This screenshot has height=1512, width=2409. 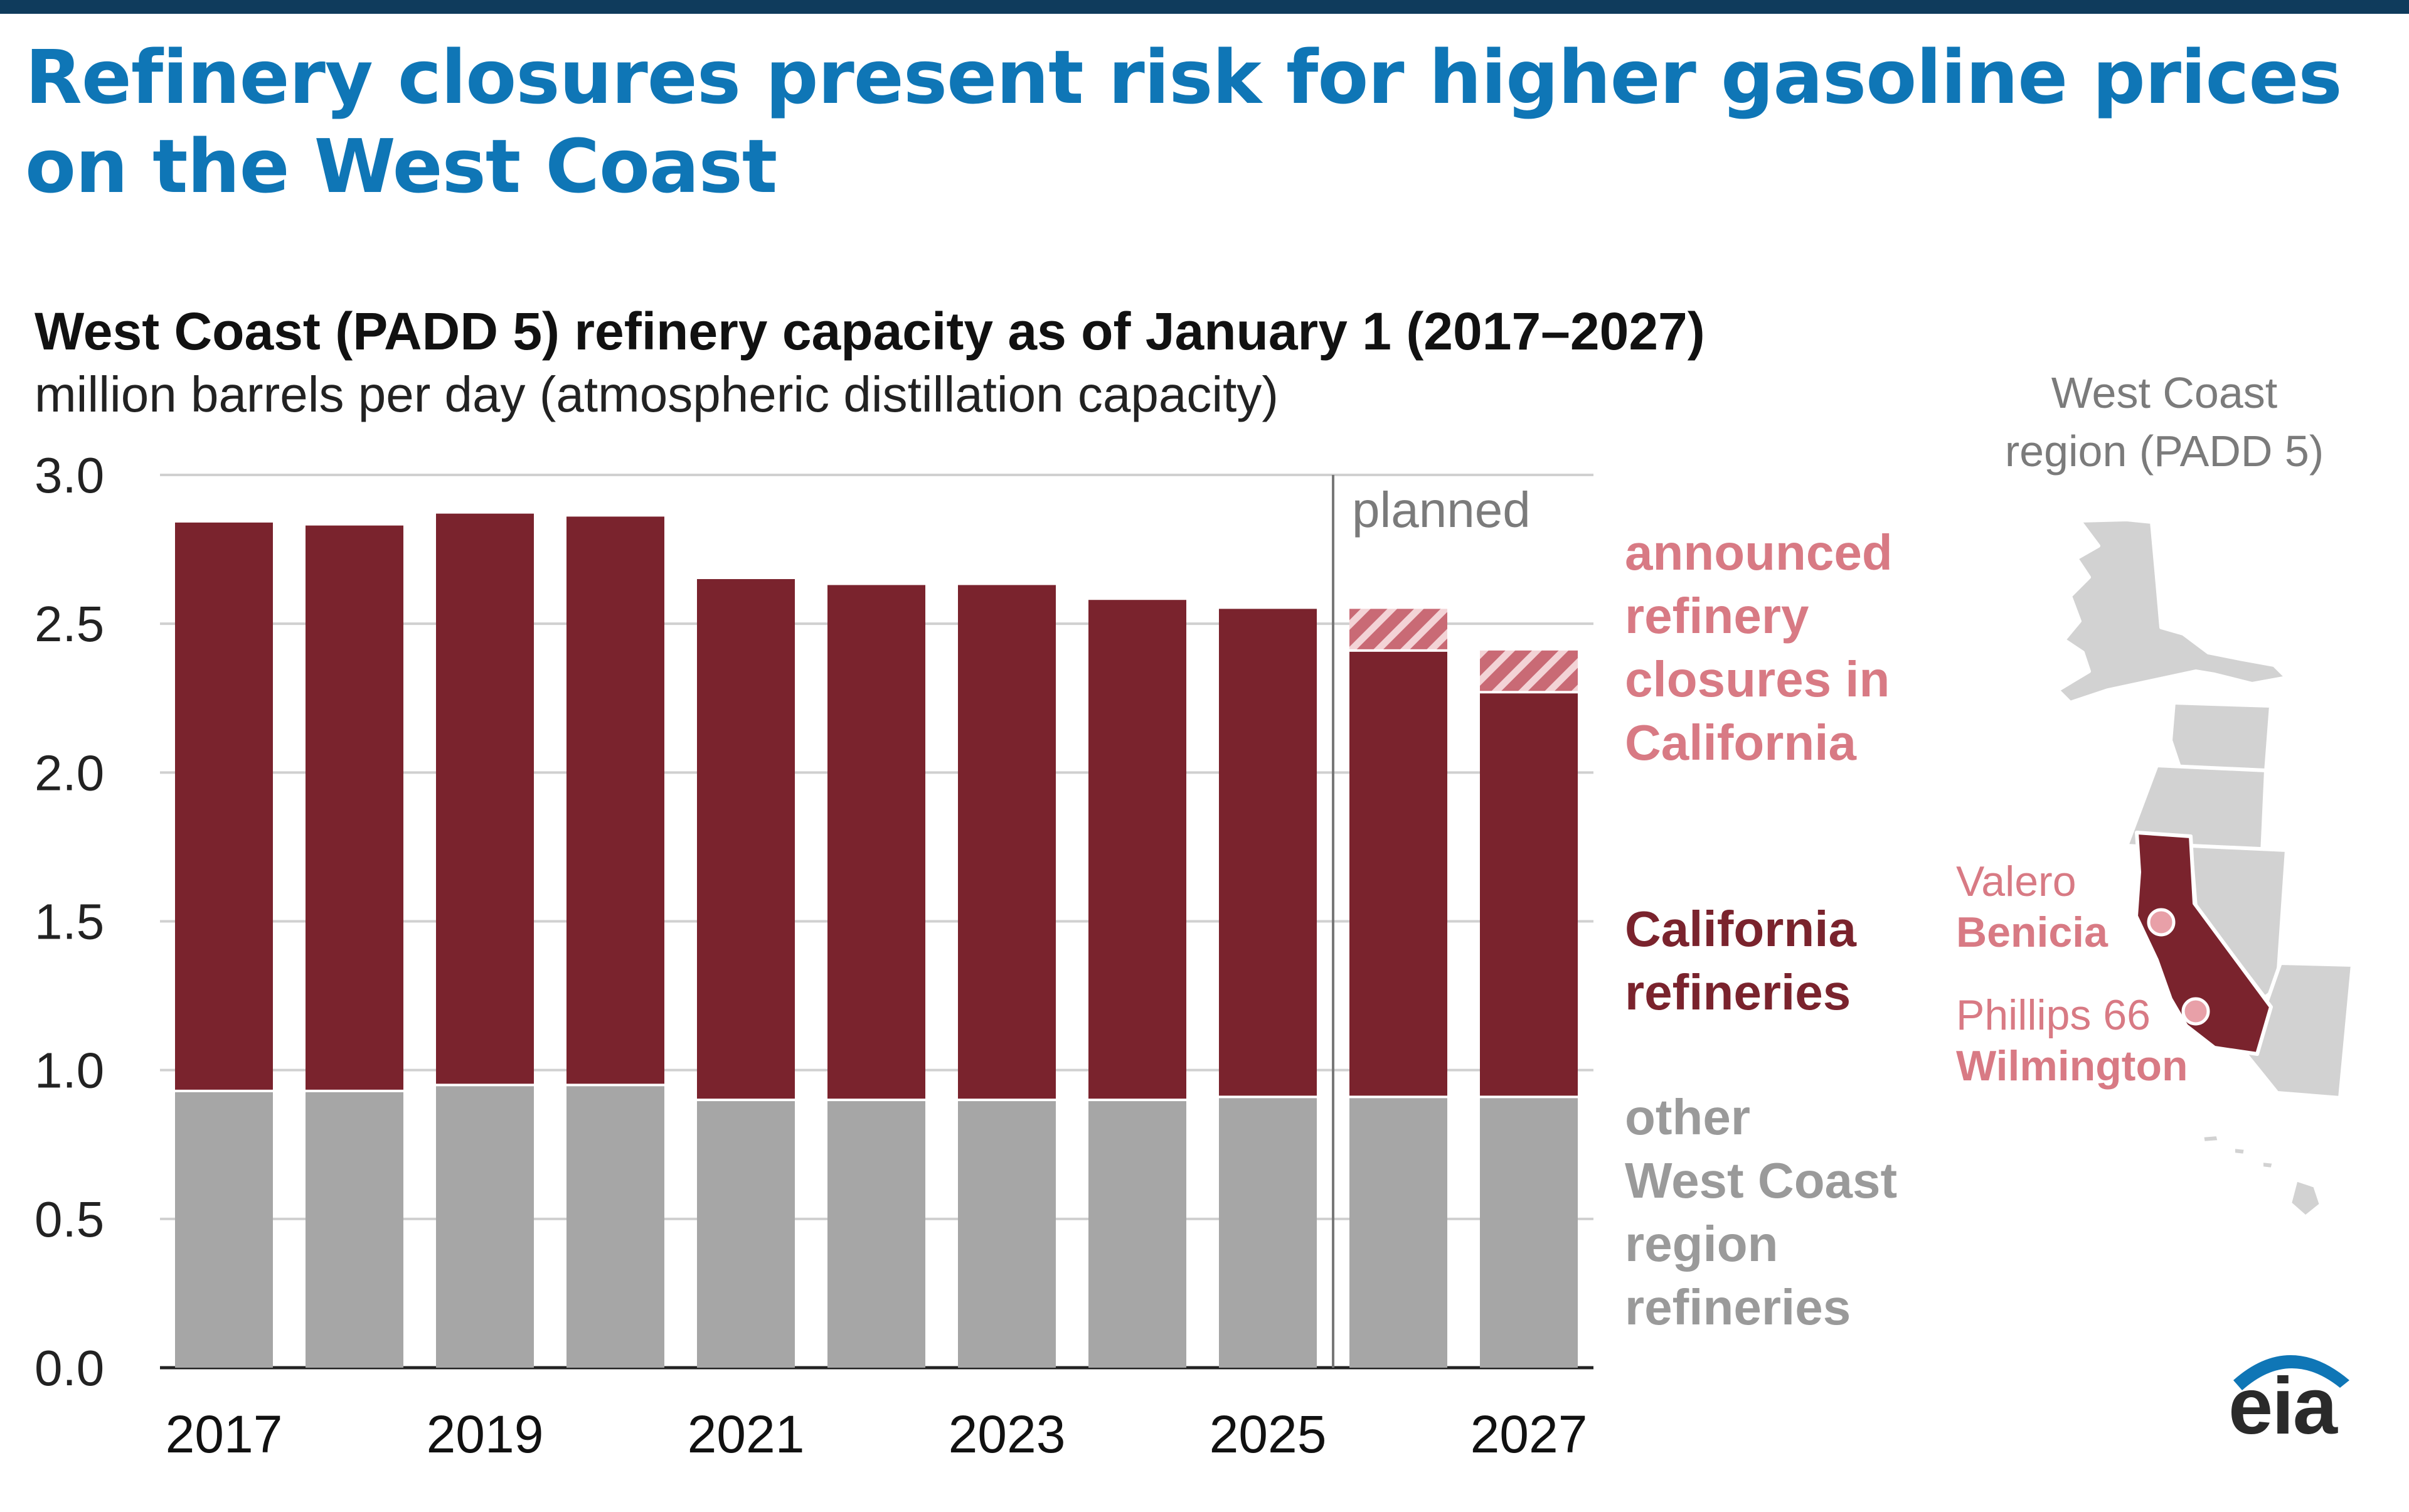 I want to click on bar-california-2019, so click(x=485, y=799).